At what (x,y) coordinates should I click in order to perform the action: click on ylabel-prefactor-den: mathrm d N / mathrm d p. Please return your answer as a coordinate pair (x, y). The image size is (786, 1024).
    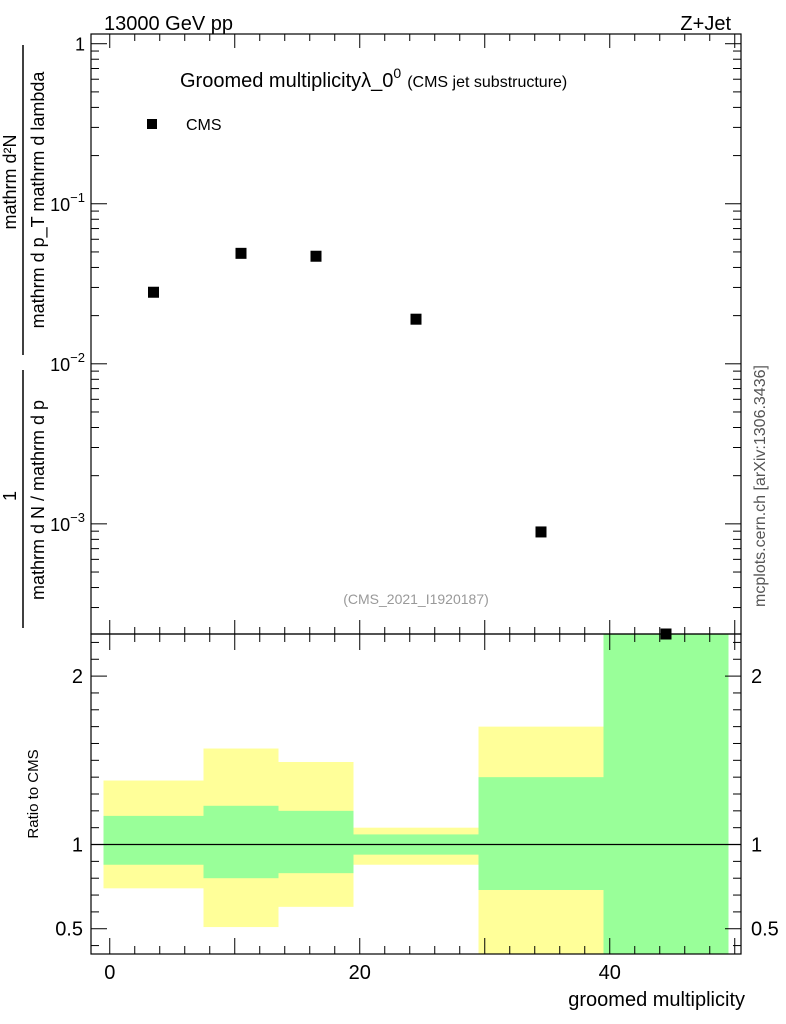
    Looking at the image, I should click on (38, 500).